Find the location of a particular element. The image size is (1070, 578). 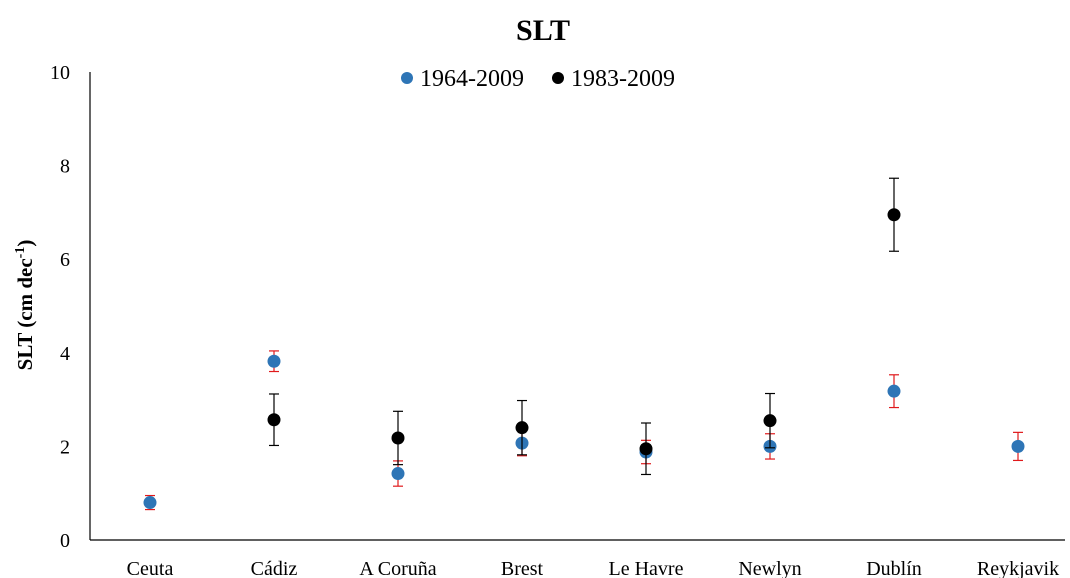

y-axis-label: SLT (cm dec-1) is located at coordinates (25, 305).